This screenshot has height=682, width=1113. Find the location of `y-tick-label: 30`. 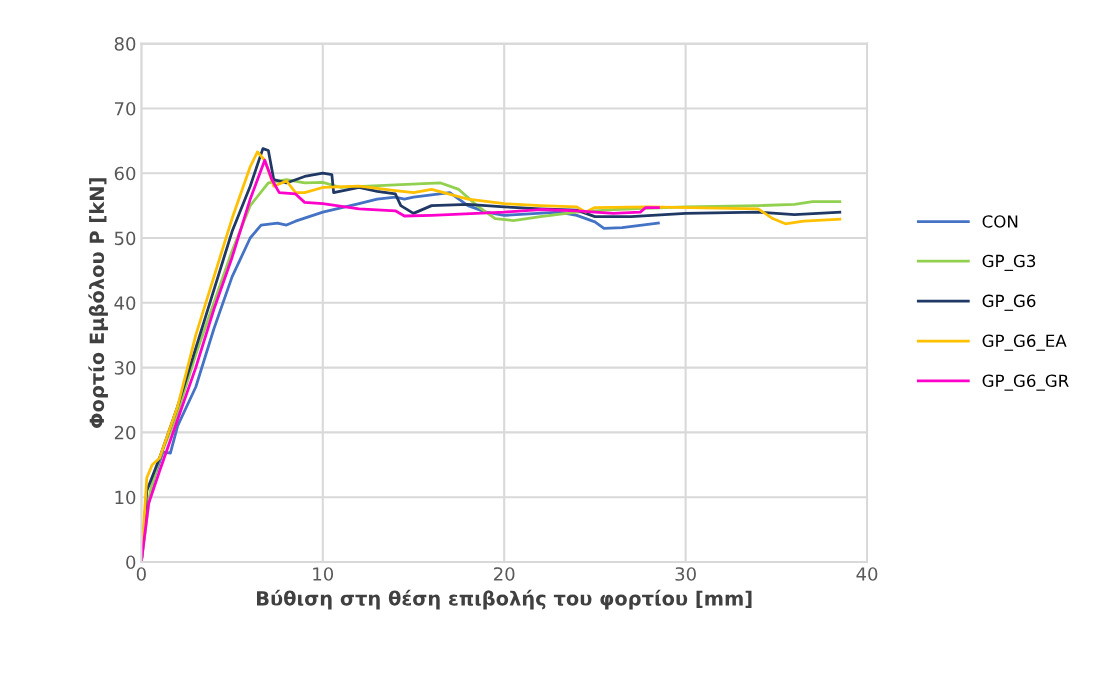

y-tick-label: 30 is located at coordinates (125, 368).